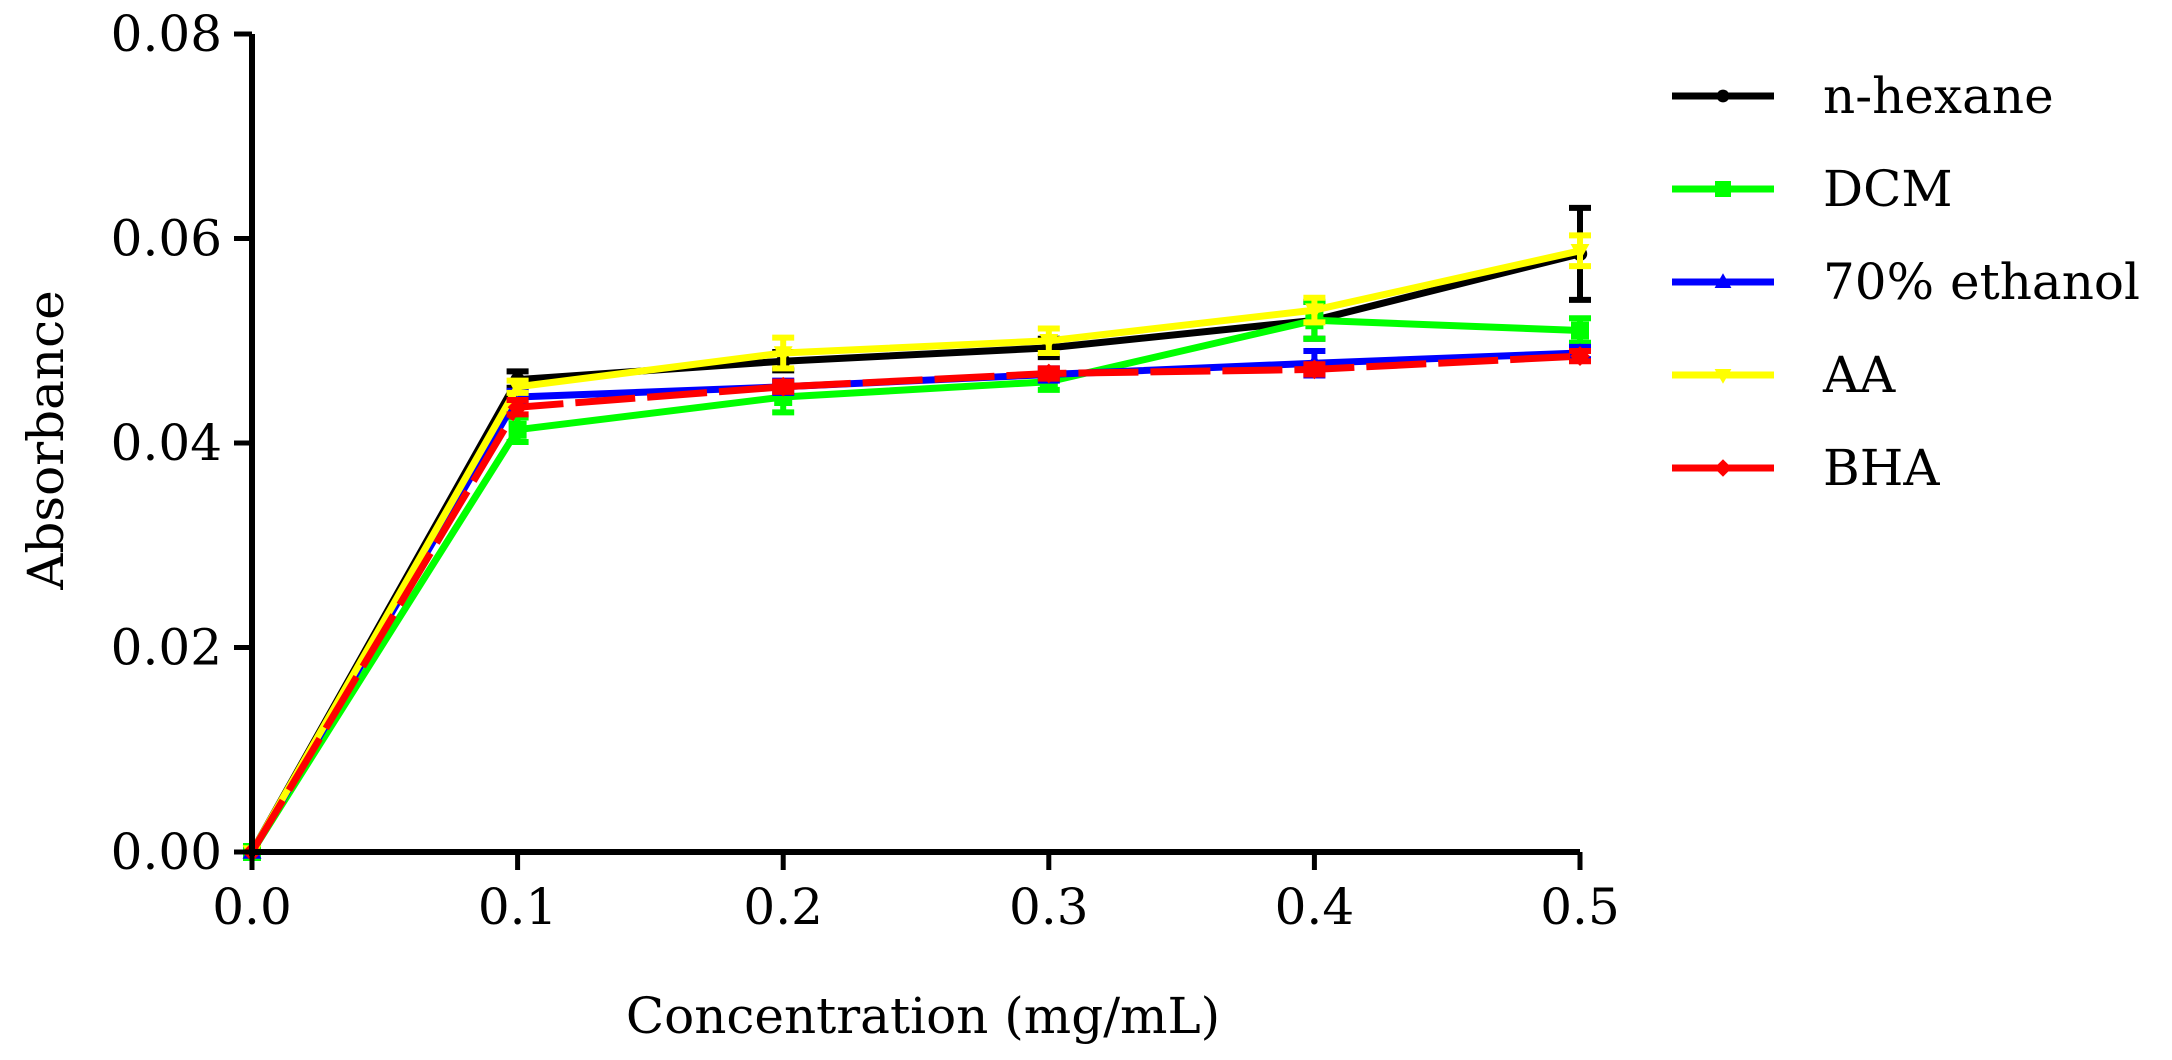  What do you see at coordinates (783, 907) in the screenshot?
I see `x-tick-label: 0.2` at bounding box center [783, 907].